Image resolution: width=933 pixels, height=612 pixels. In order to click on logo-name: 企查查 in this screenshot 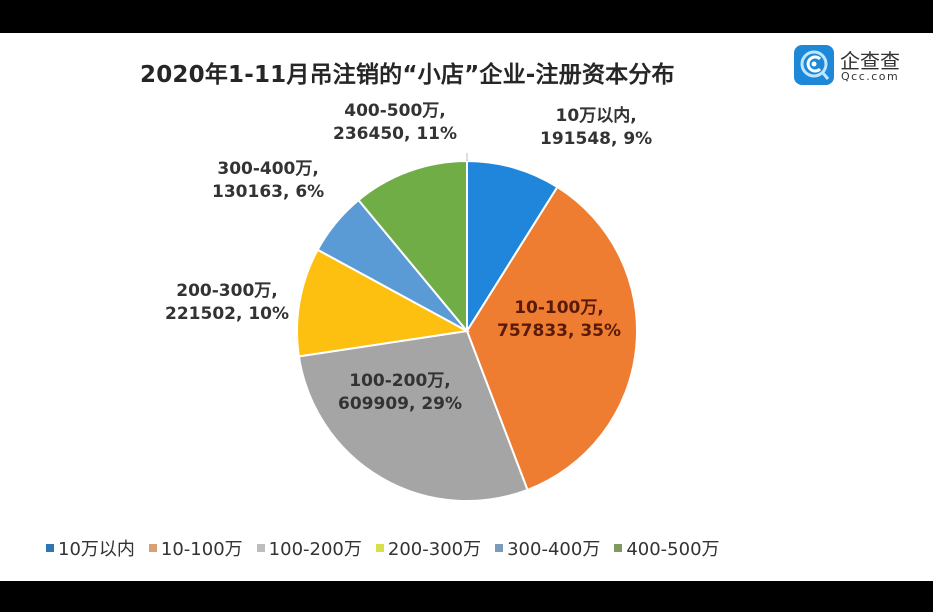, I will do `click(870, 61)`.